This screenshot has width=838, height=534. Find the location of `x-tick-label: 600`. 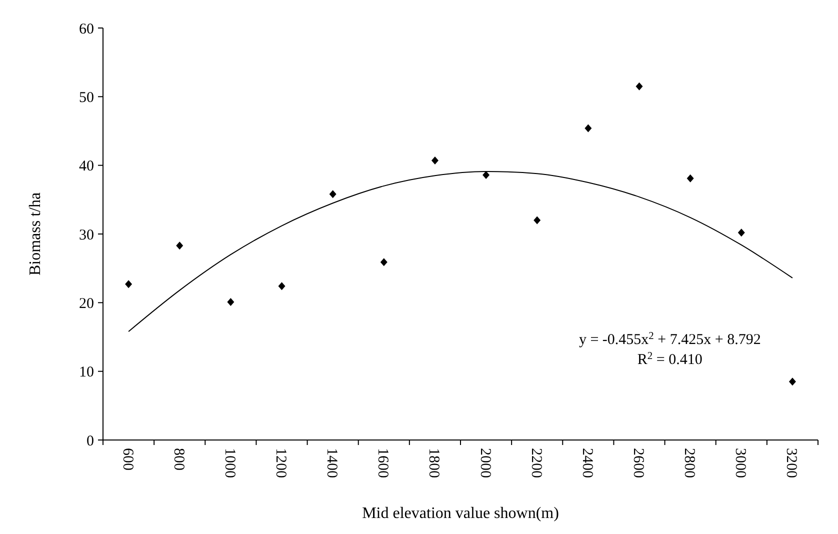

x-tick-label: 600 is located at coordinates (127, 459).